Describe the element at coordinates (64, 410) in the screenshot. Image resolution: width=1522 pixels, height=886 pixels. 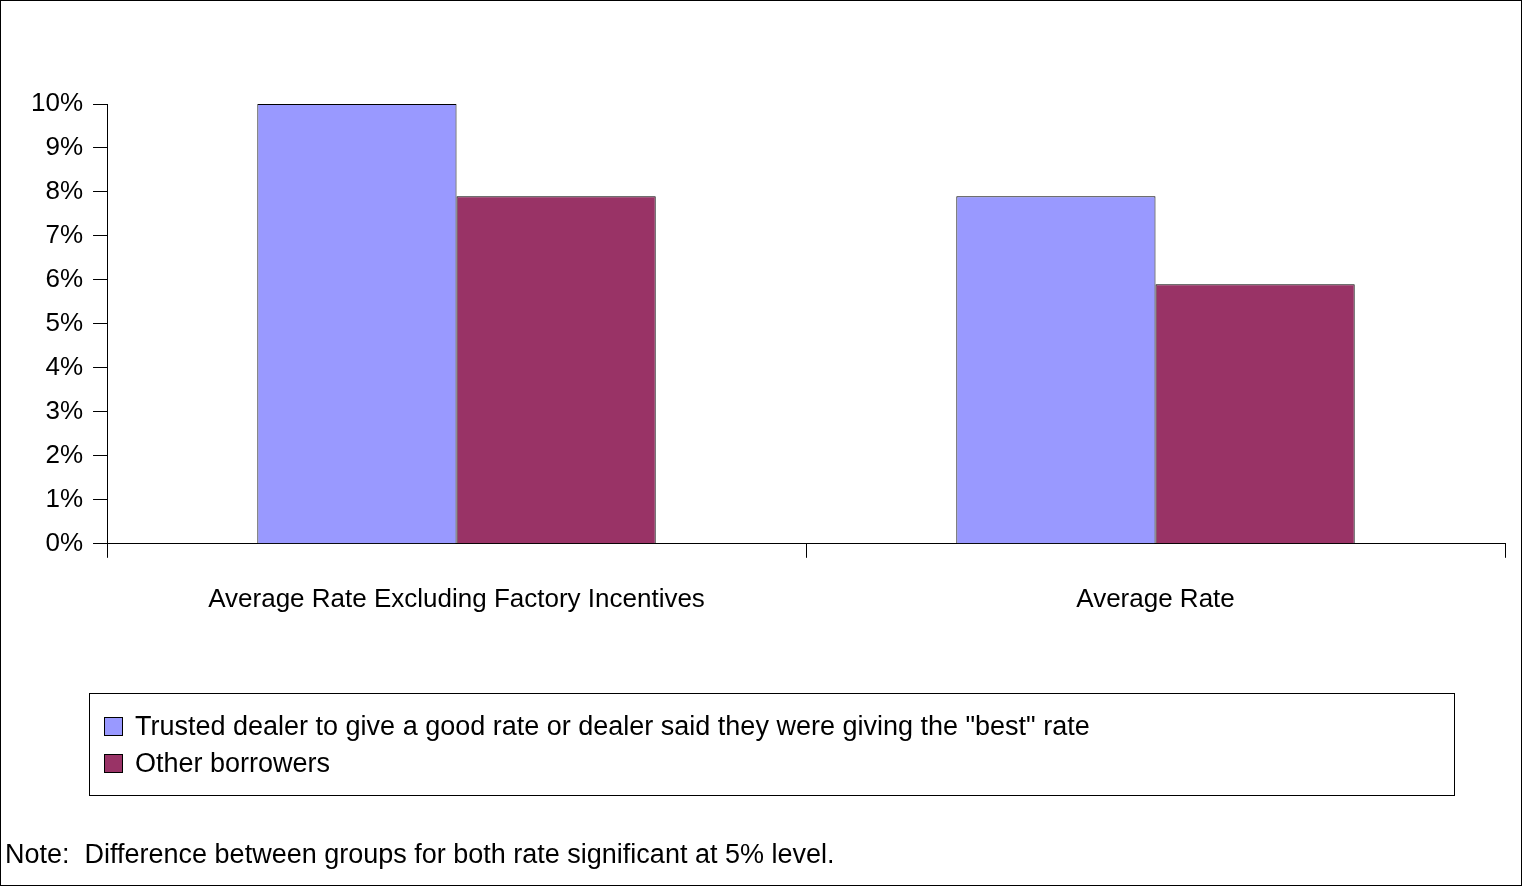
I see `y-tick-label: 3%` at that location.